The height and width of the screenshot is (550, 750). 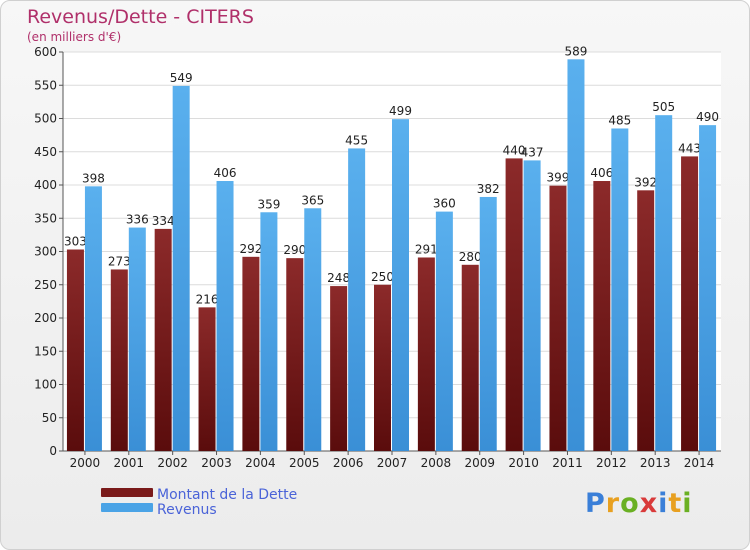 I want to click on y-tick-label: 0, so click(x=53, y=451).